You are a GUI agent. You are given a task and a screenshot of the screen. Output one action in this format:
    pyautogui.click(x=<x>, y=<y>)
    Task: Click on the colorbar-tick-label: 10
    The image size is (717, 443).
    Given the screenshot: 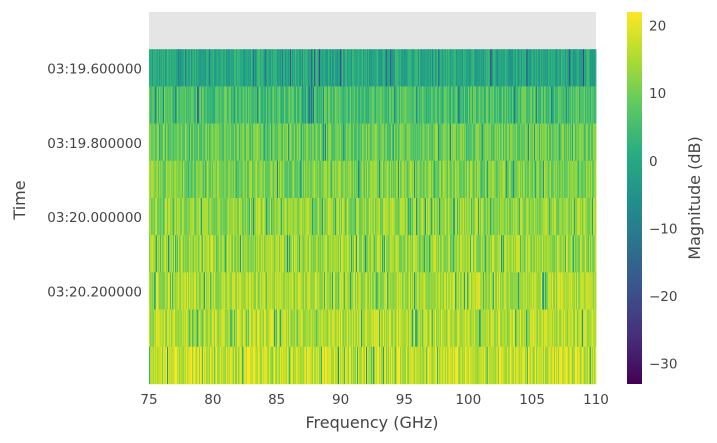 What is the action you would take?
    pyautogui.click(x=657, y=94)
    